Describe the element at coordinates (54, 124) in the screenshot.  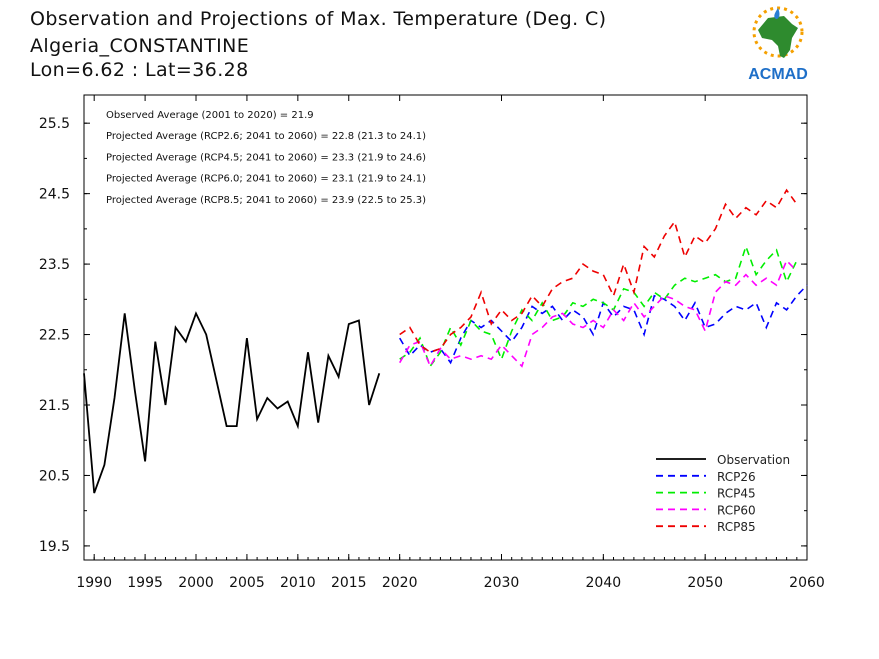
I see `y-tick-label: 25.5` at that location.